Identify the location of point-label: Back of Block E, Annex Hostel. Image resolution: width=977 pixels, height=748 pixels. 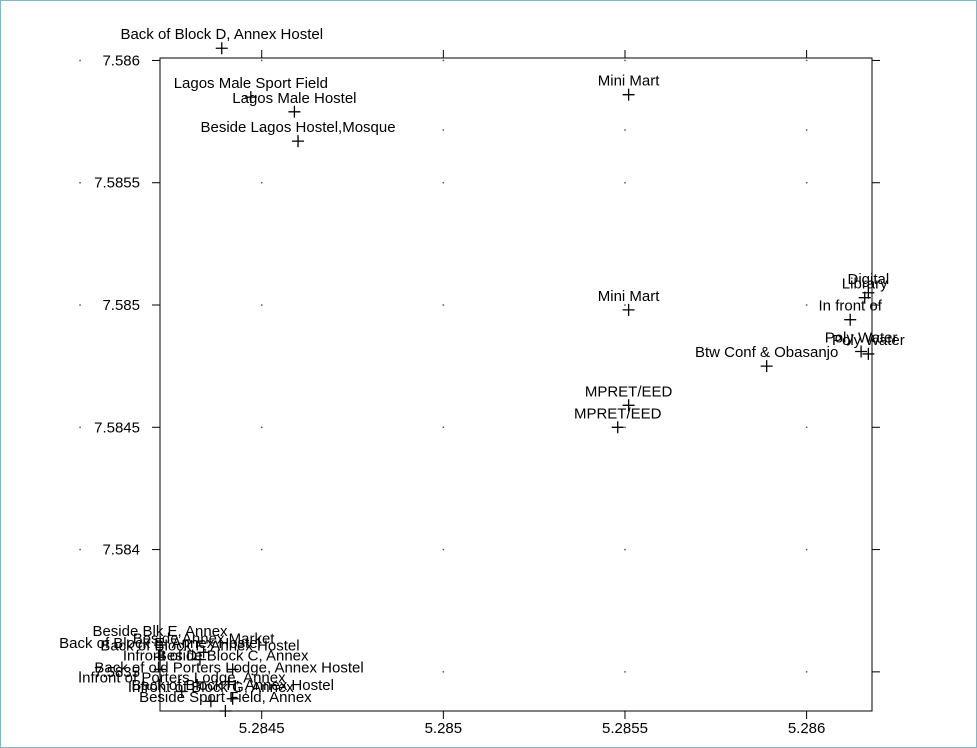
(160, 643).